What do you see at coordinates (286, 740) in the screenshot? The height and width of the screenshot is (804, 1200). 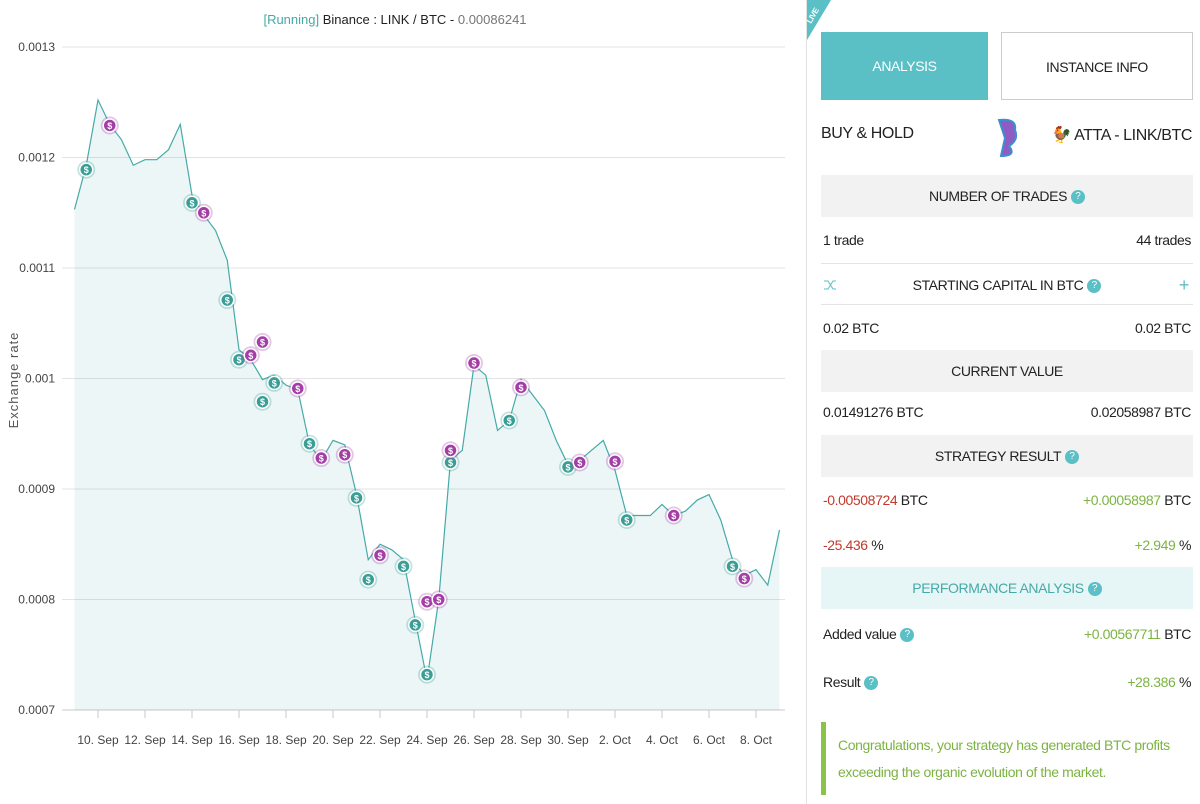 I see `x-tick-label: 18. Sep` at bounding box center [286, 740].